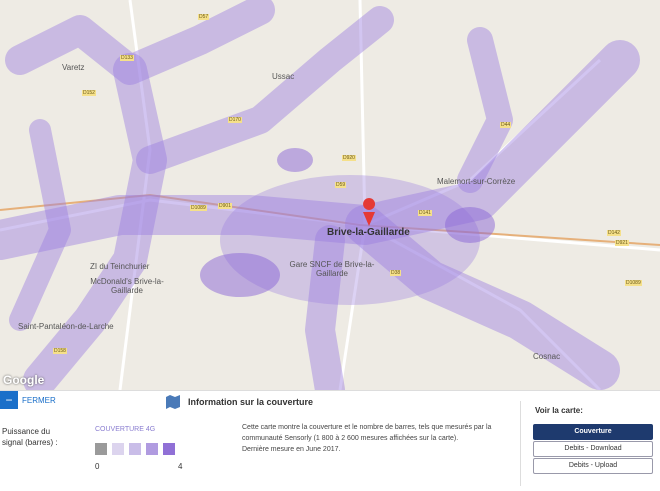 The image size is (660, 491). What do you see at coordinates (520, 443) in the screenshot?
I see `separator` at bounding box center [520, 443].